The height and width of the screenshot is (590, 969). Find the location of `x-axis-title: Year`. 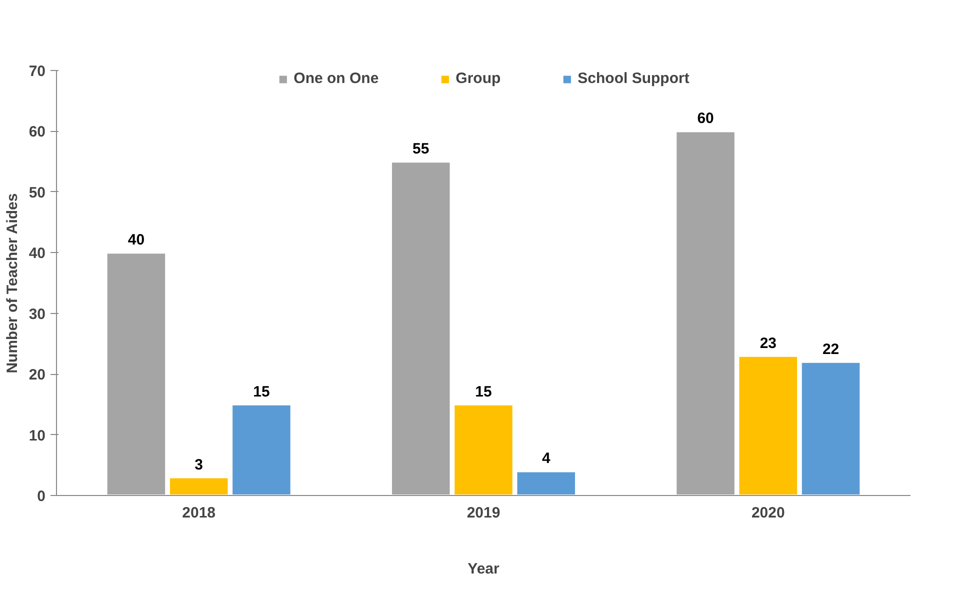

x-axis-title: Year is located at coordinates (484, 569).